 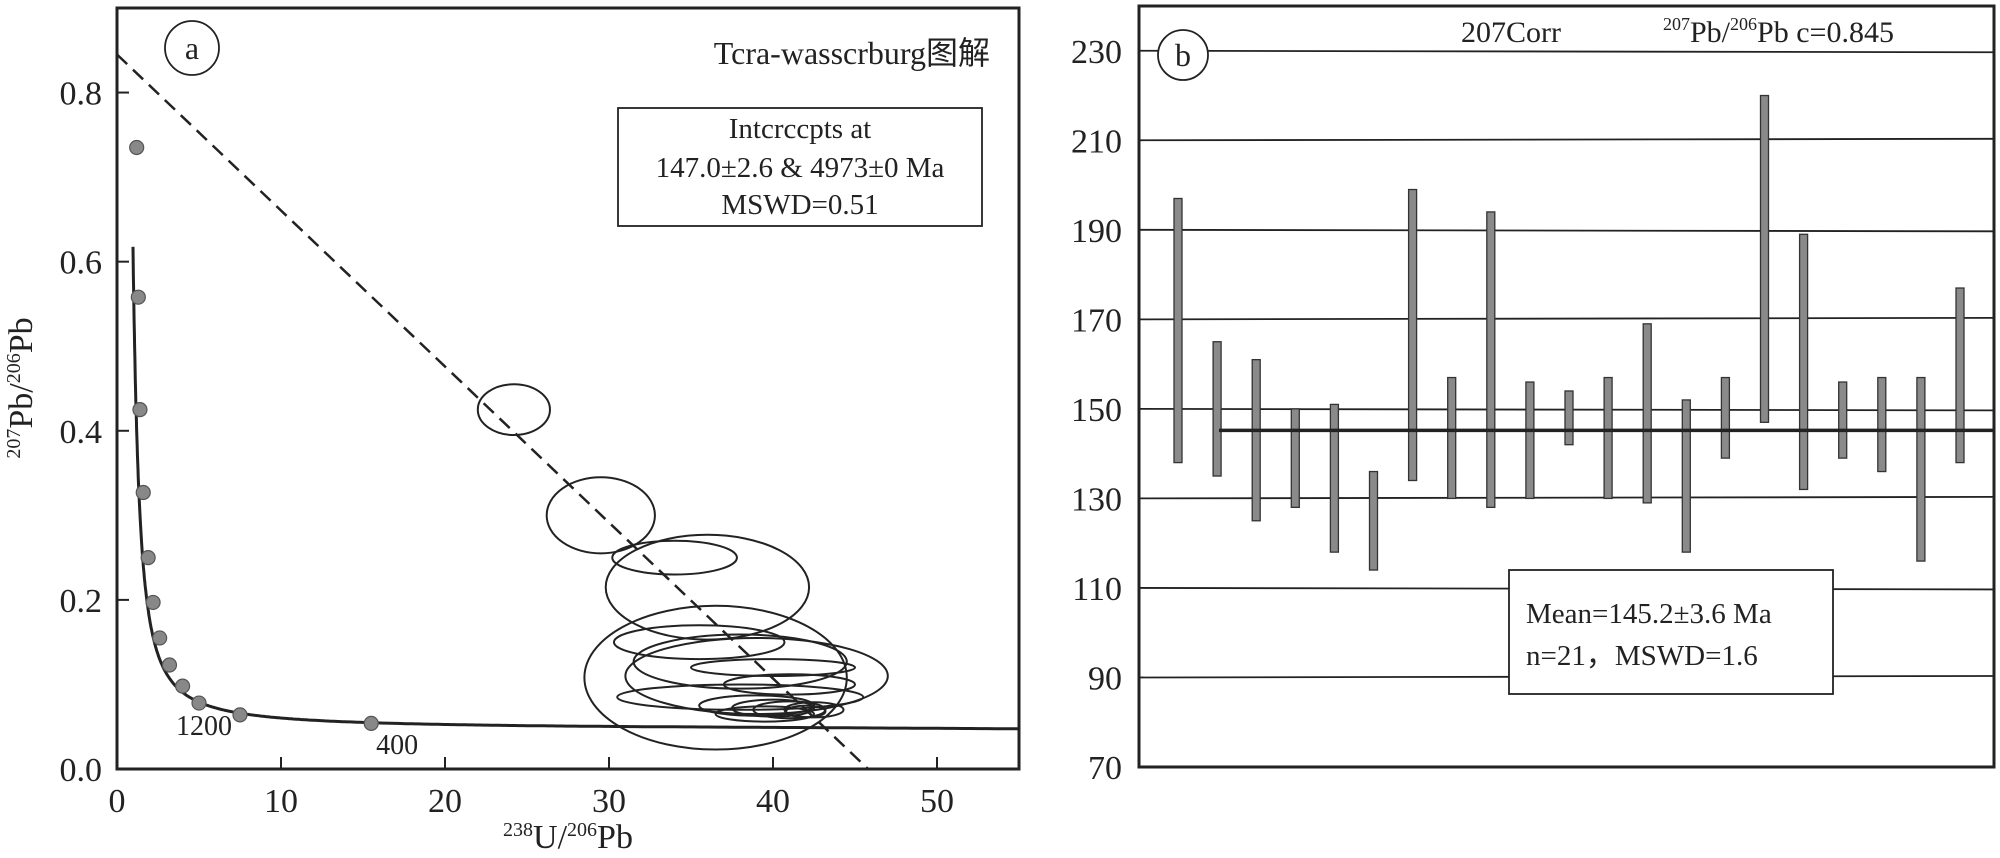 I want to click on panel-b-annotation-line1: Mean=145.2±3.6 Ma, so click(x=1649, y=614).